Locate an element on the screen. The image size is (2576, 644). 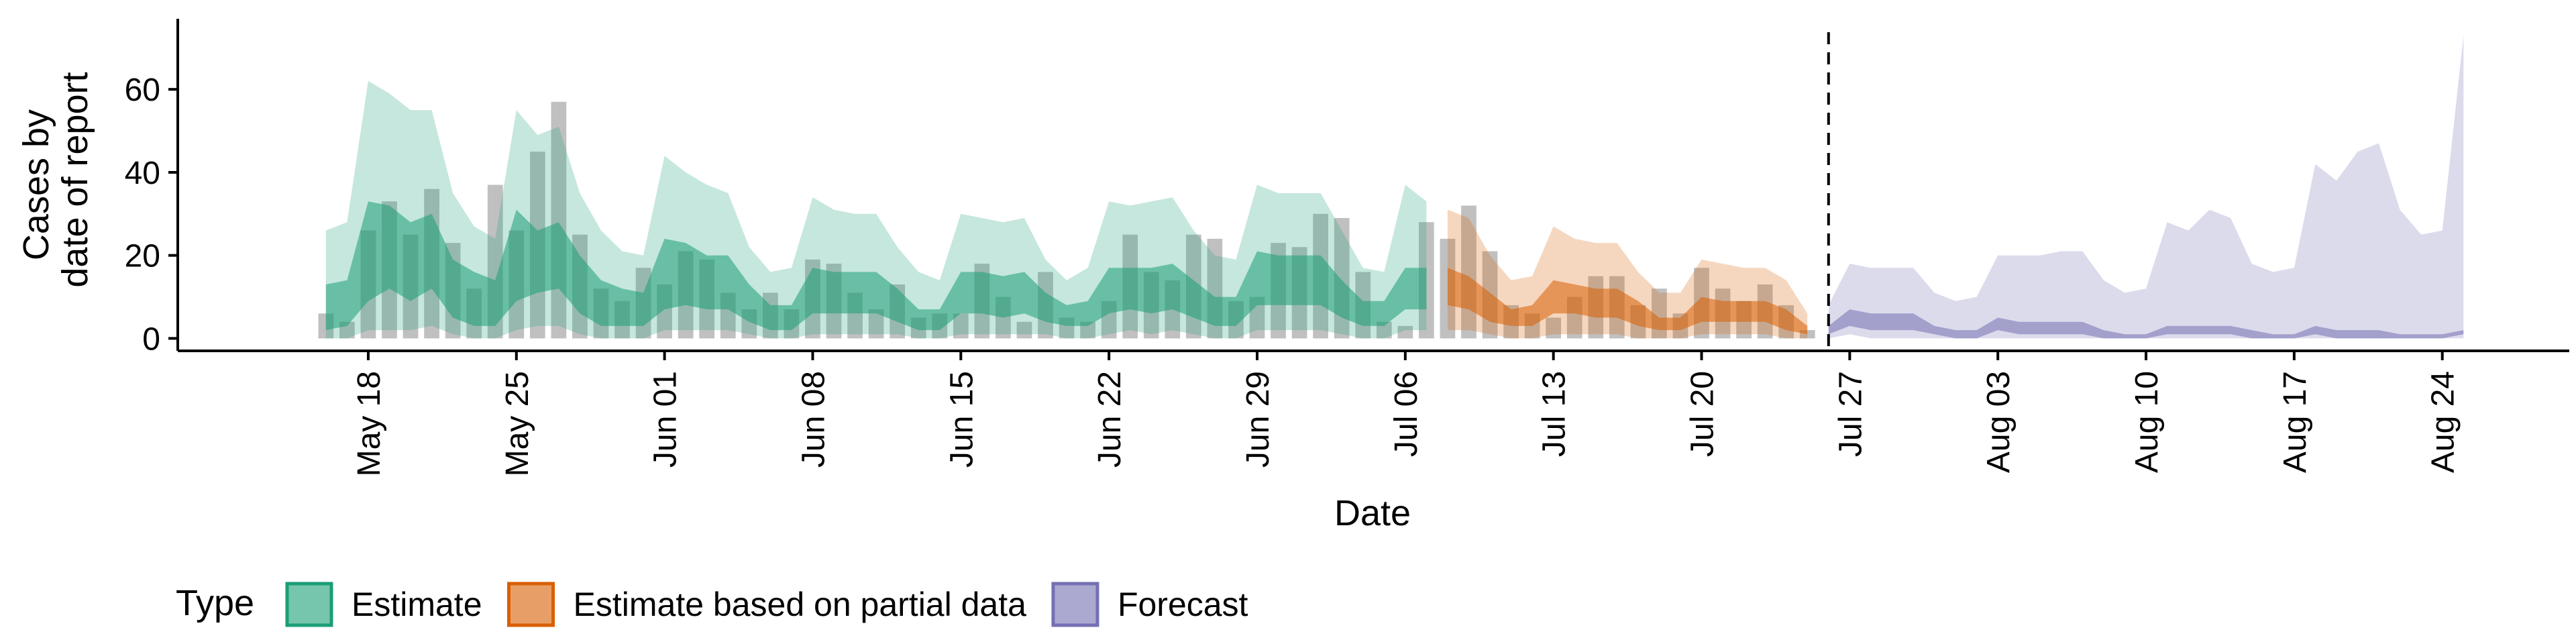
forecast-outer-band is located at coordinates (2146, 187).